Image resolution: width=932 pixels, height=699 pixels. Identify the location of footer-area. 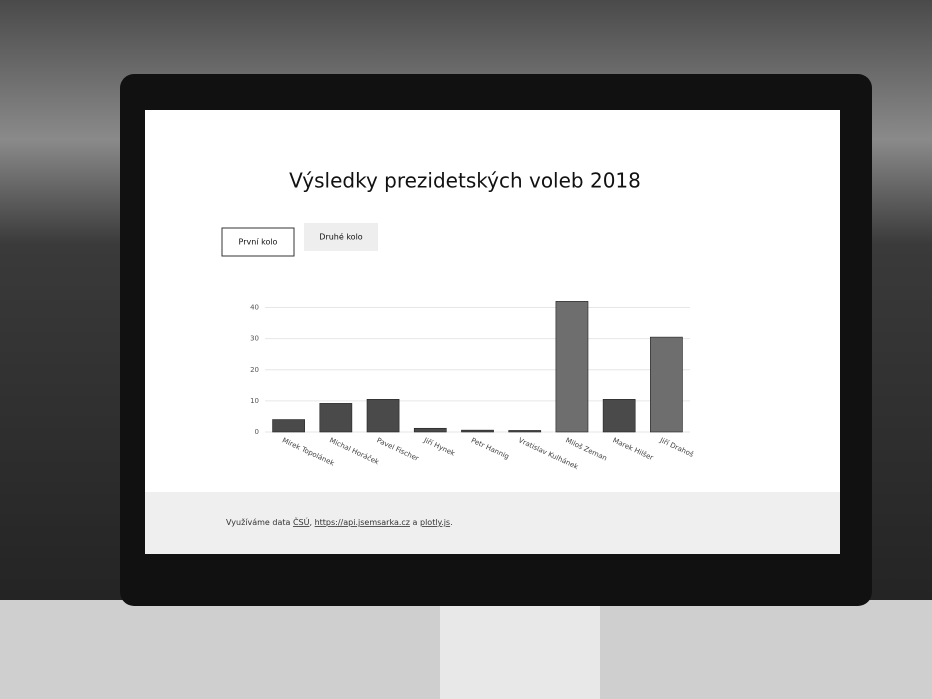
(492, 523).